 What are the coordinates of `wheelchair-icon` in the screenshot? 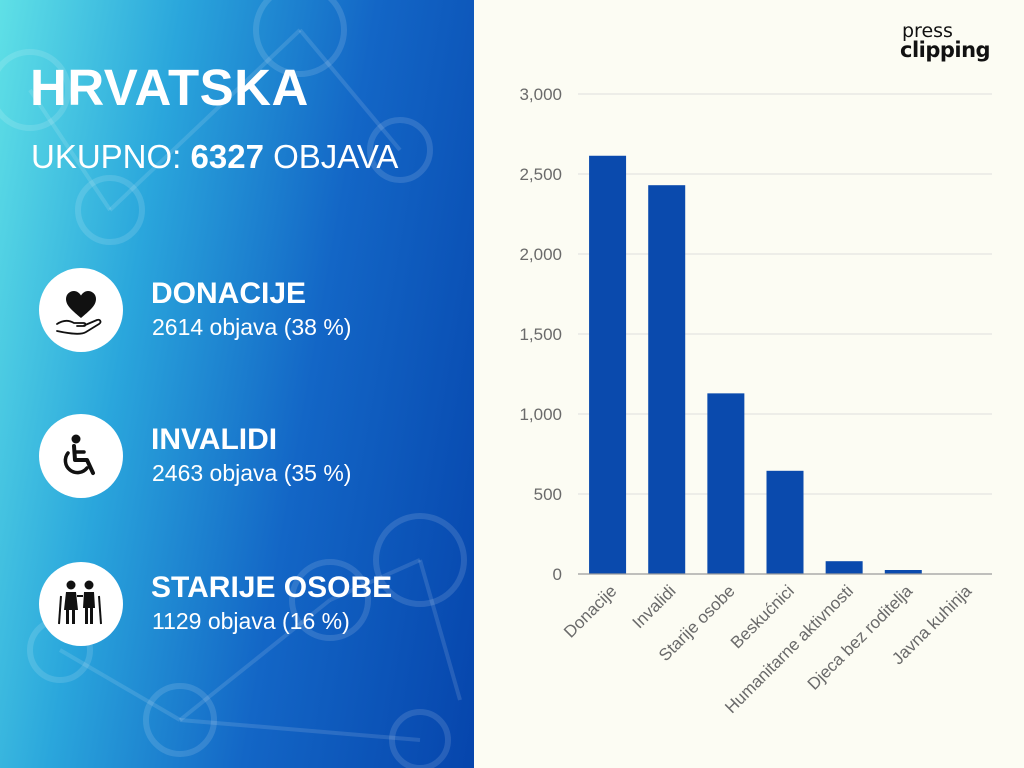 It's located at (79, 454).